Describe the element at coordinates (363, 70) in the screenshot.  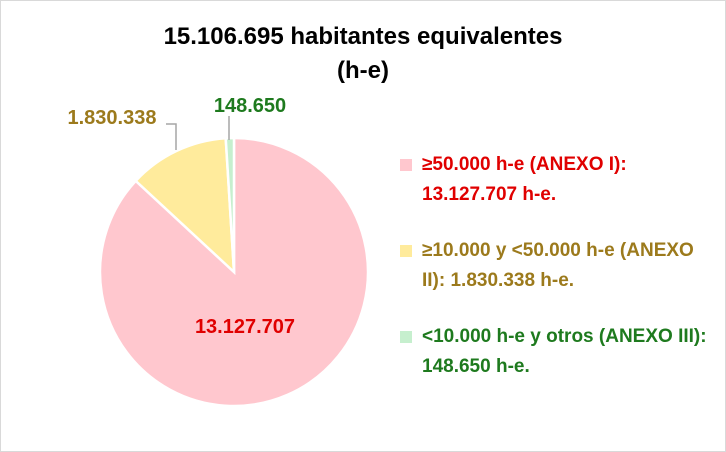
I see `chart-title-line-2: (h-e)` at that location.